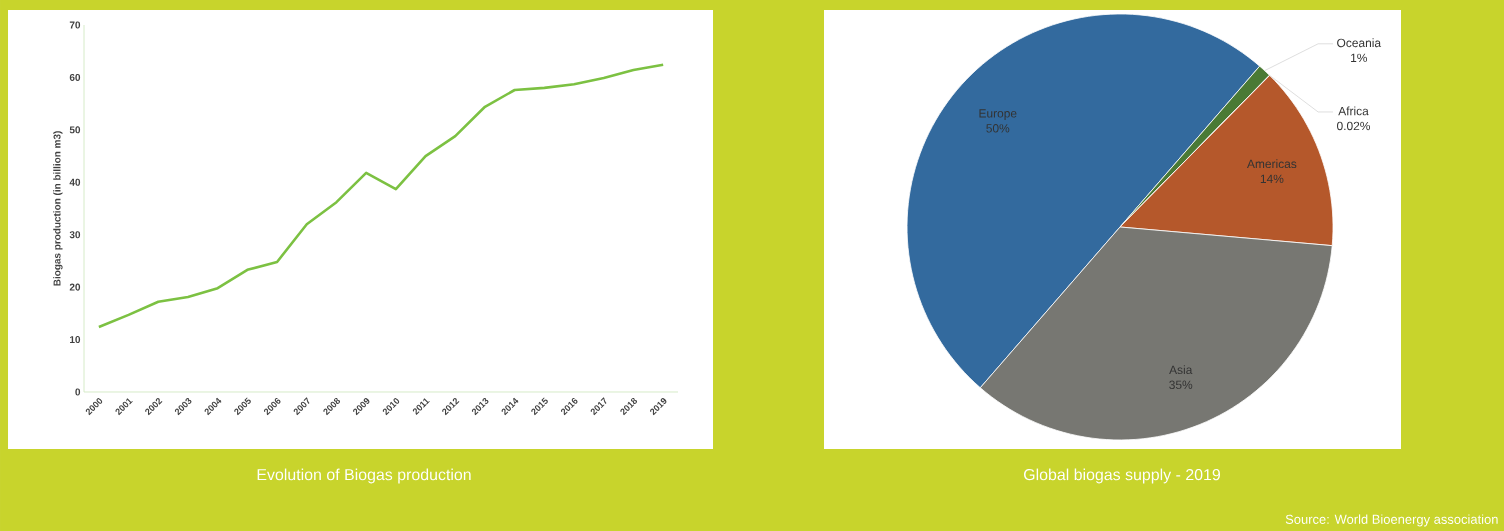  I want to click on y-tick-label: 10, so click(75, 340).